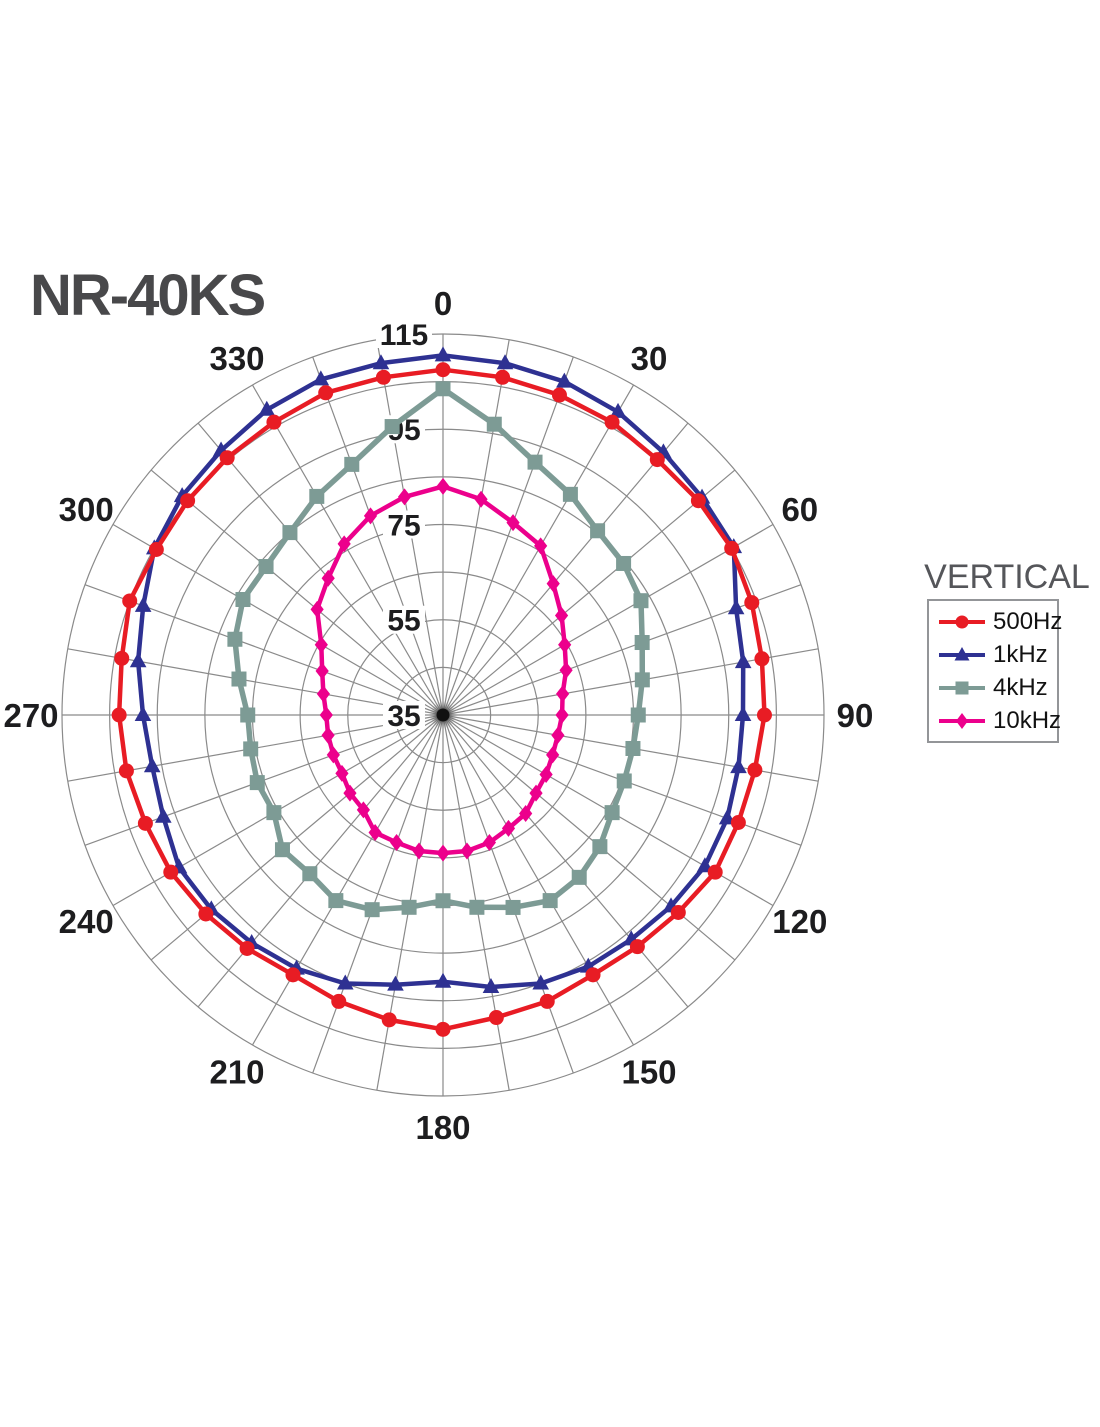  Describe the element at coordinates (997, 655) in the screenshot. I see `legend-item-1khz: 1kHz` at that location.